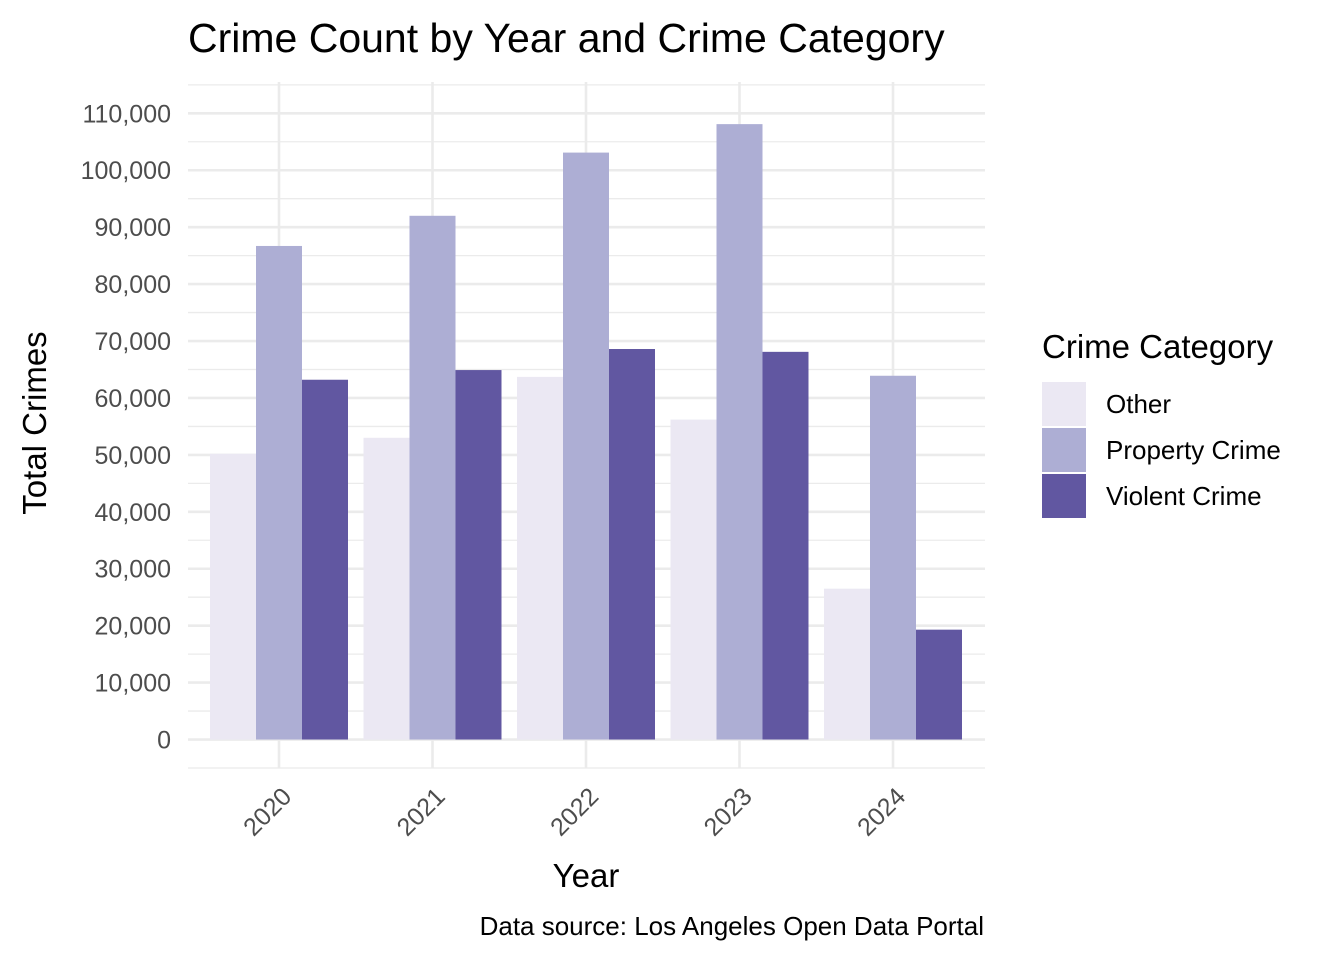 The height and width of the screenshot is (960, 1344). What do you see at coordinates (693, 579) in the screenshot?
I see `bar-other-2023` at bounding box center [693, 579].